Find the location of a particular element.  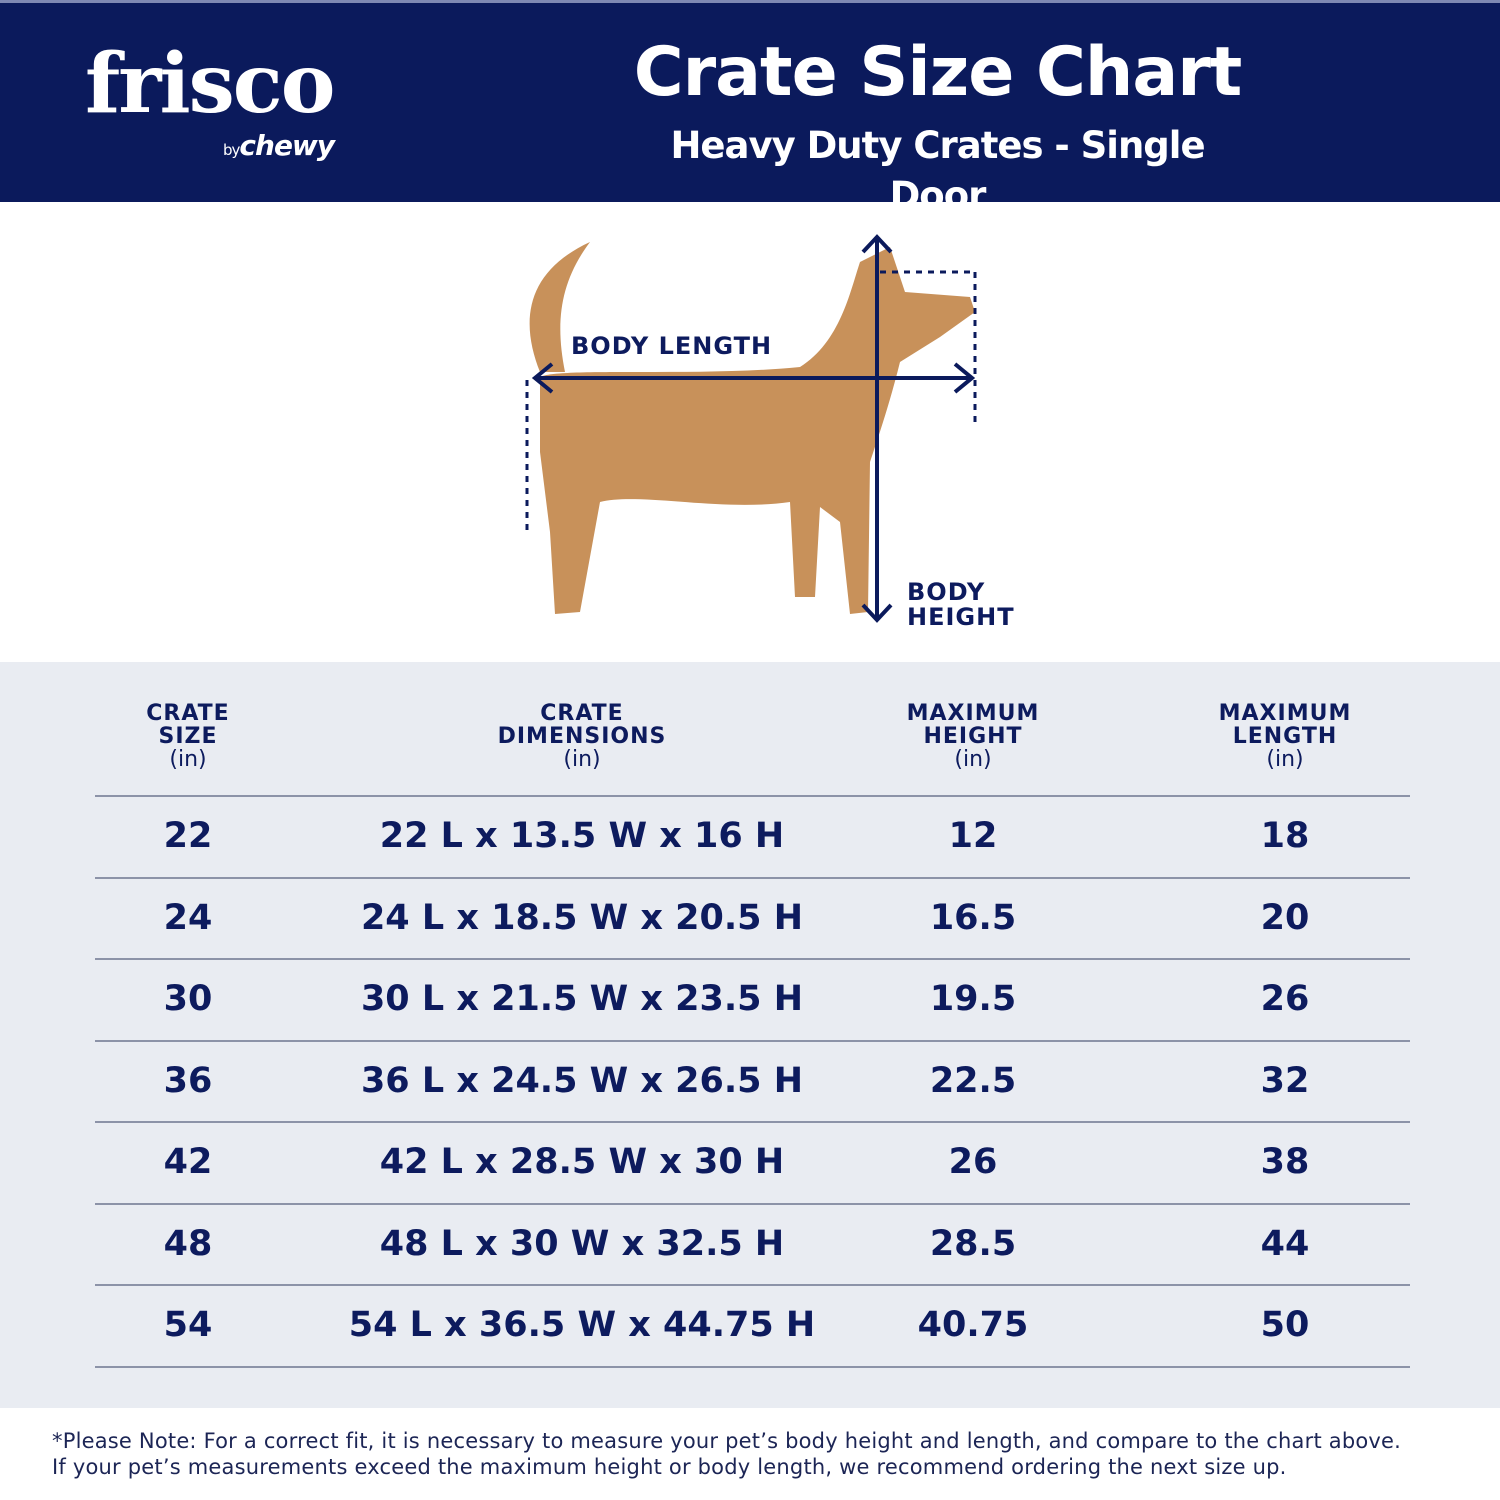

header-line: LENGTH is located at coordinates (1285, 736).